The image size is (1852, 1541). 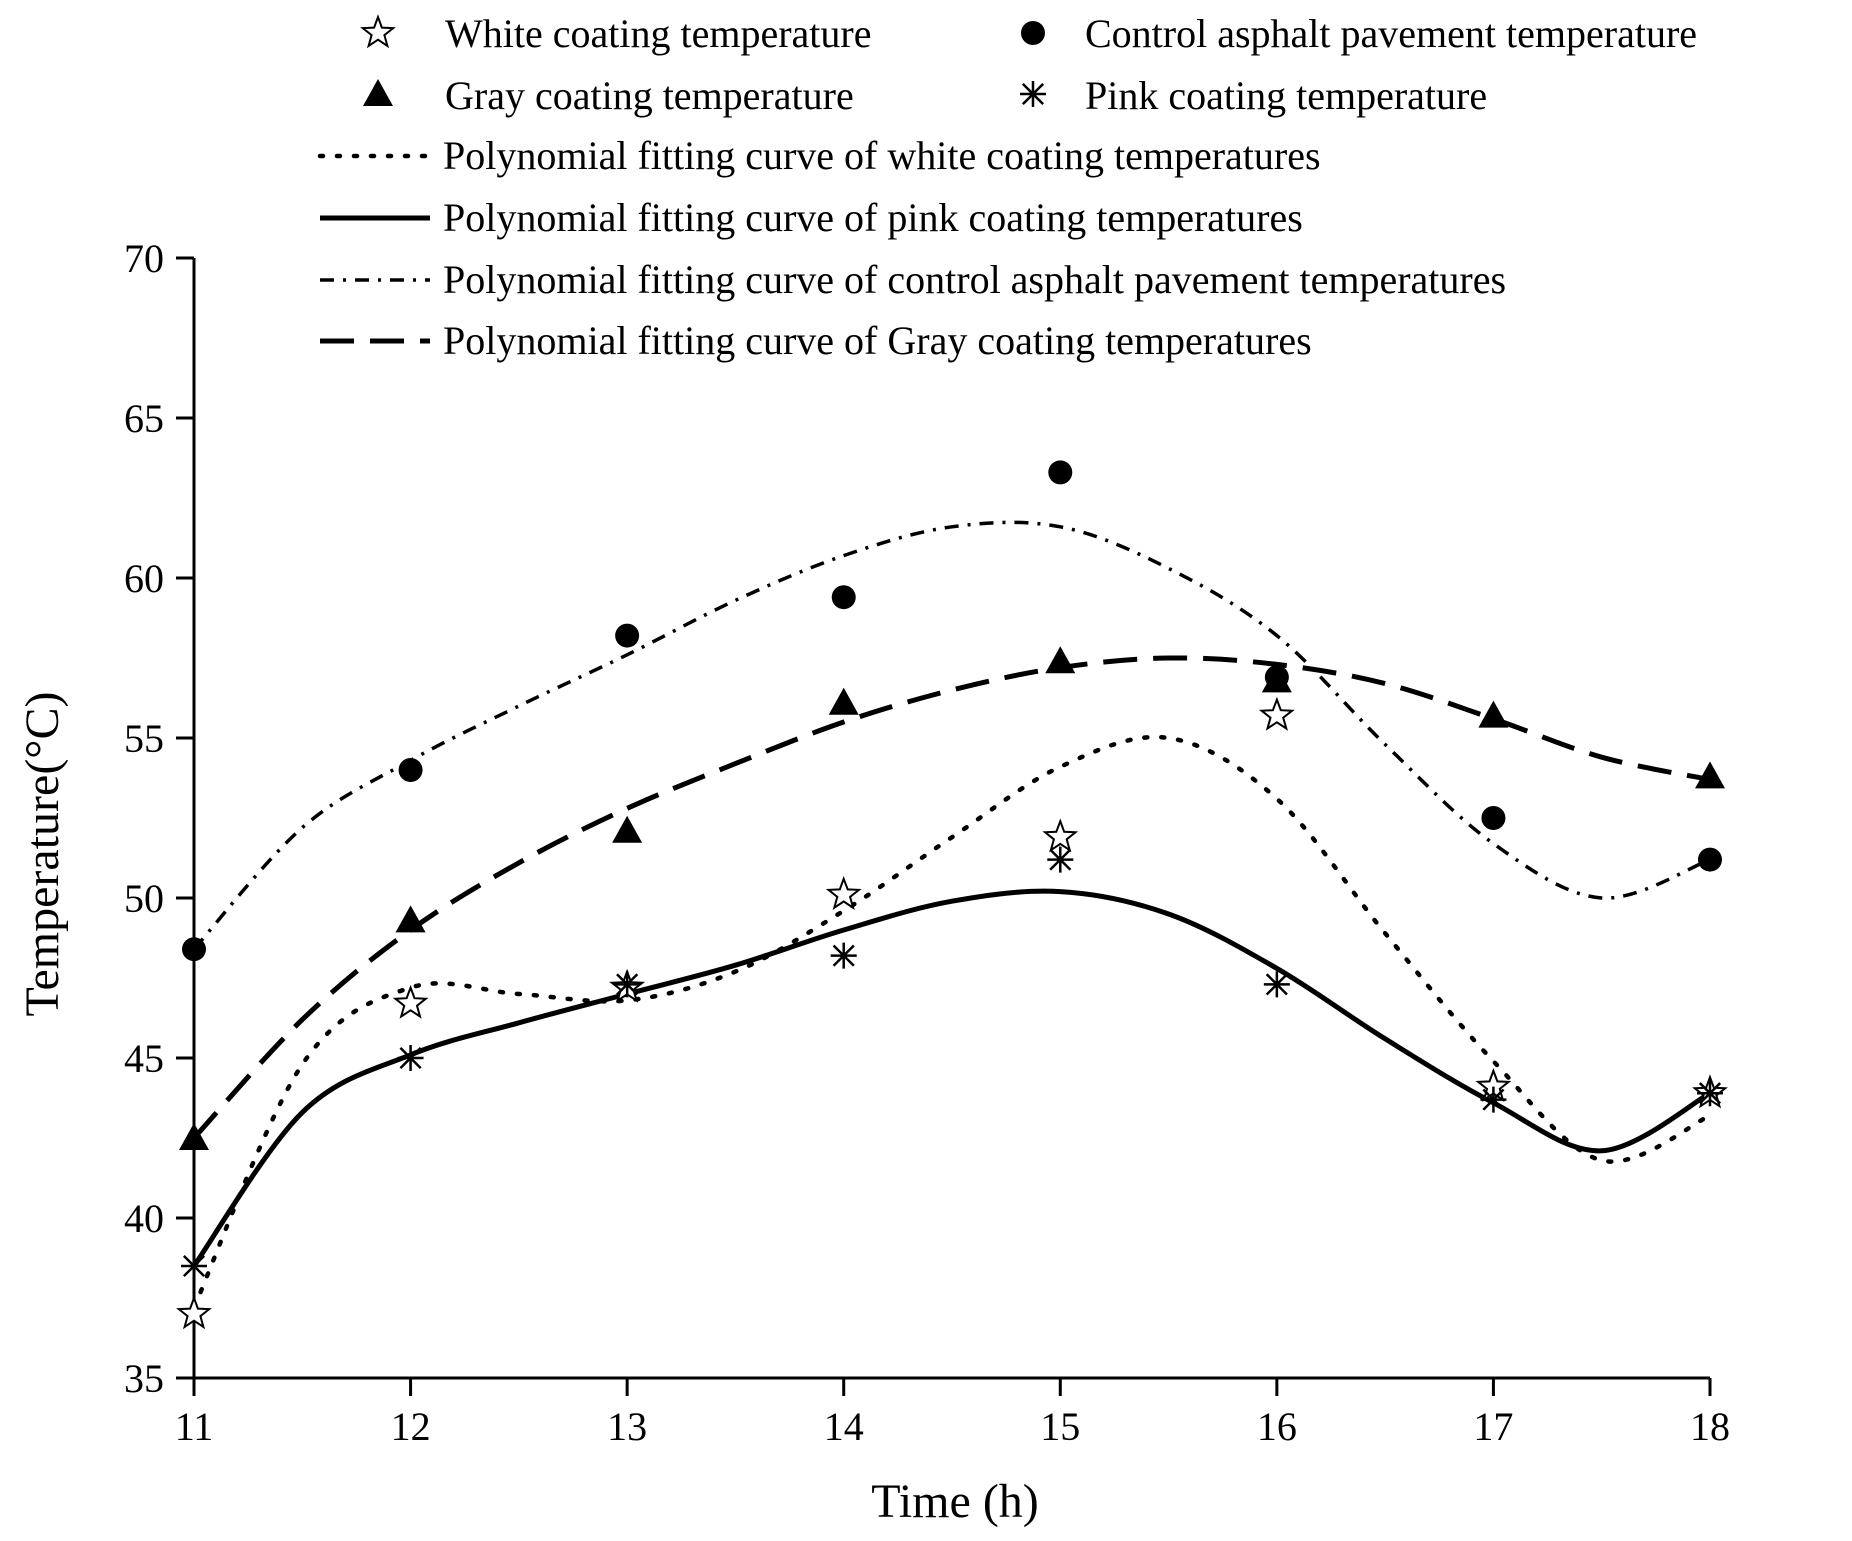 What do you see at coordinates (1710, 1426) in the screenshot?
I see `x-tick-label: 18` at bounding box center [1710, 1426].